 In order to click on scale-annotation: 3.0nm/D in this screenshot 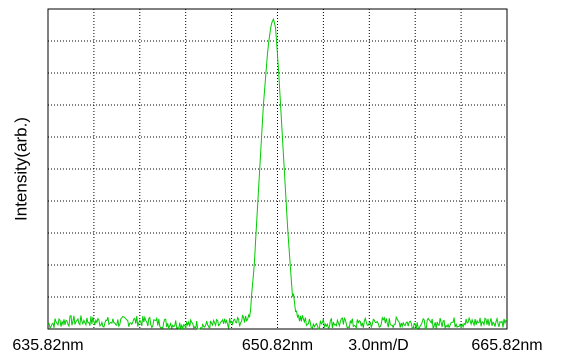, I will do `click(378, 345)`.